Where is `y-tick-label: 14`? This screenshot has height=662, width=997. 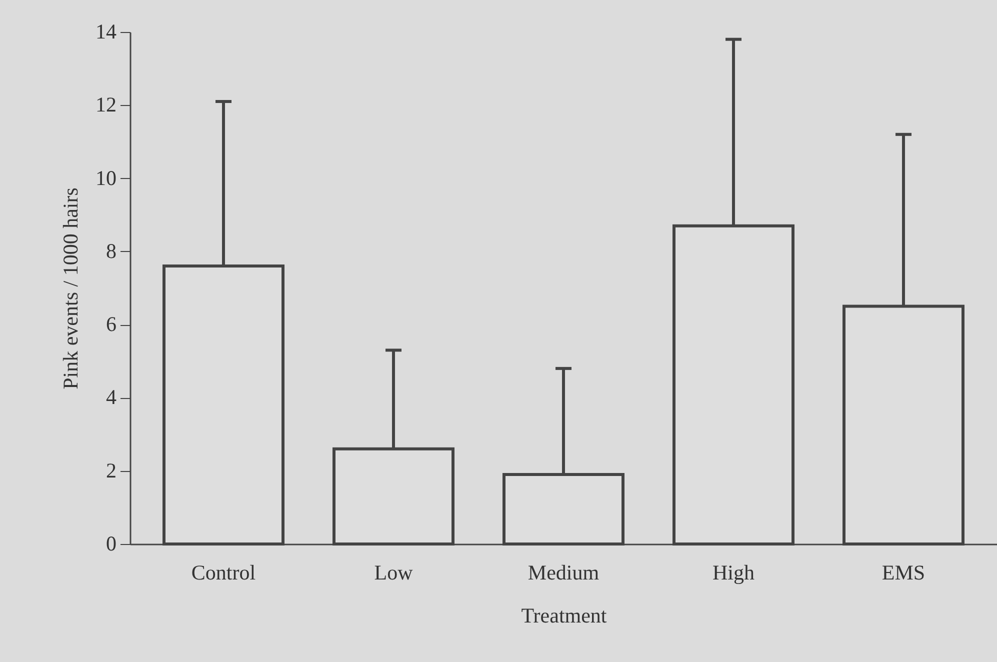 y-tick-label: 14 is located at coordinates (106, 32).